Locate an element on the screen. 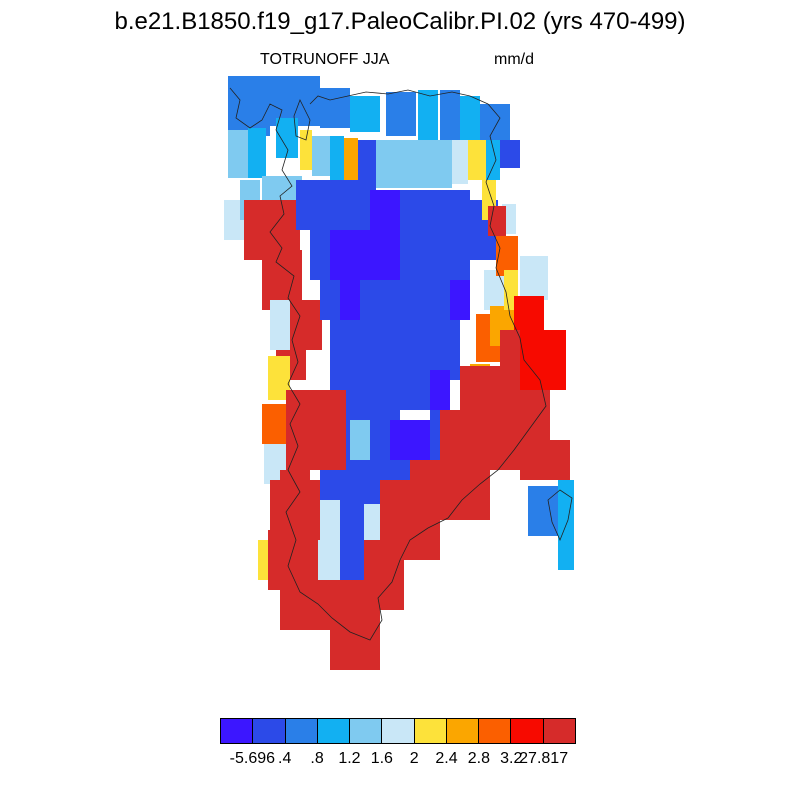  colorbar-label: .8 is located at coordinates (317, 758).